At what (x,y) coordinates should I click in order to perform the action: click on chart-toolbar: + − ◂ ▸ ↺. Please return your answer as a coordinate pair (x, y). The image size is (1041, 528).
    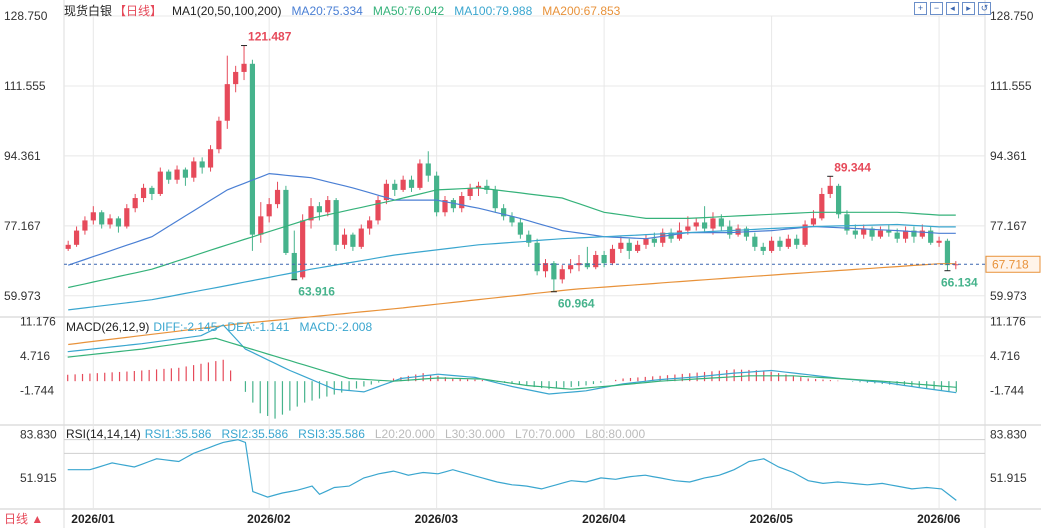
    Looking at the image, I should click on (952, 8).